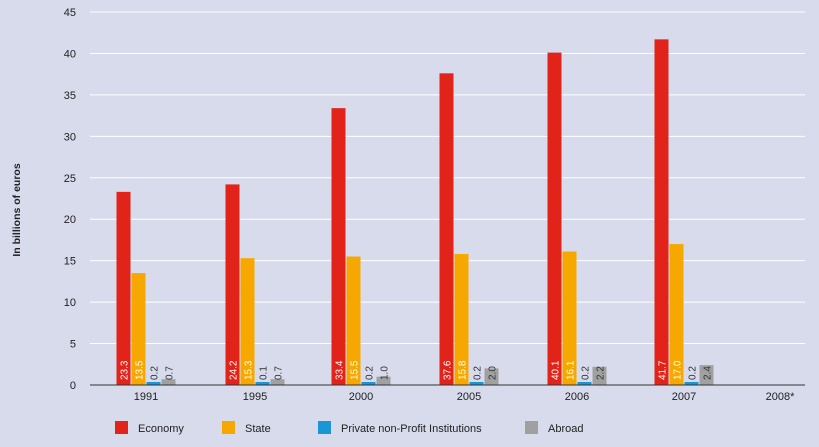  I want to click on x-tick-label: 2000, so click(361, 397).